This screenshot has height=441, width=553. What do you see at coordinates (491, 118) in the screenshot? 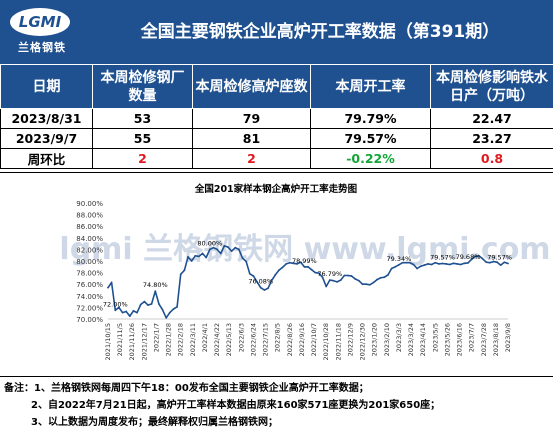
I see `cell-output: 22.47` at bounding box center [491, 118].